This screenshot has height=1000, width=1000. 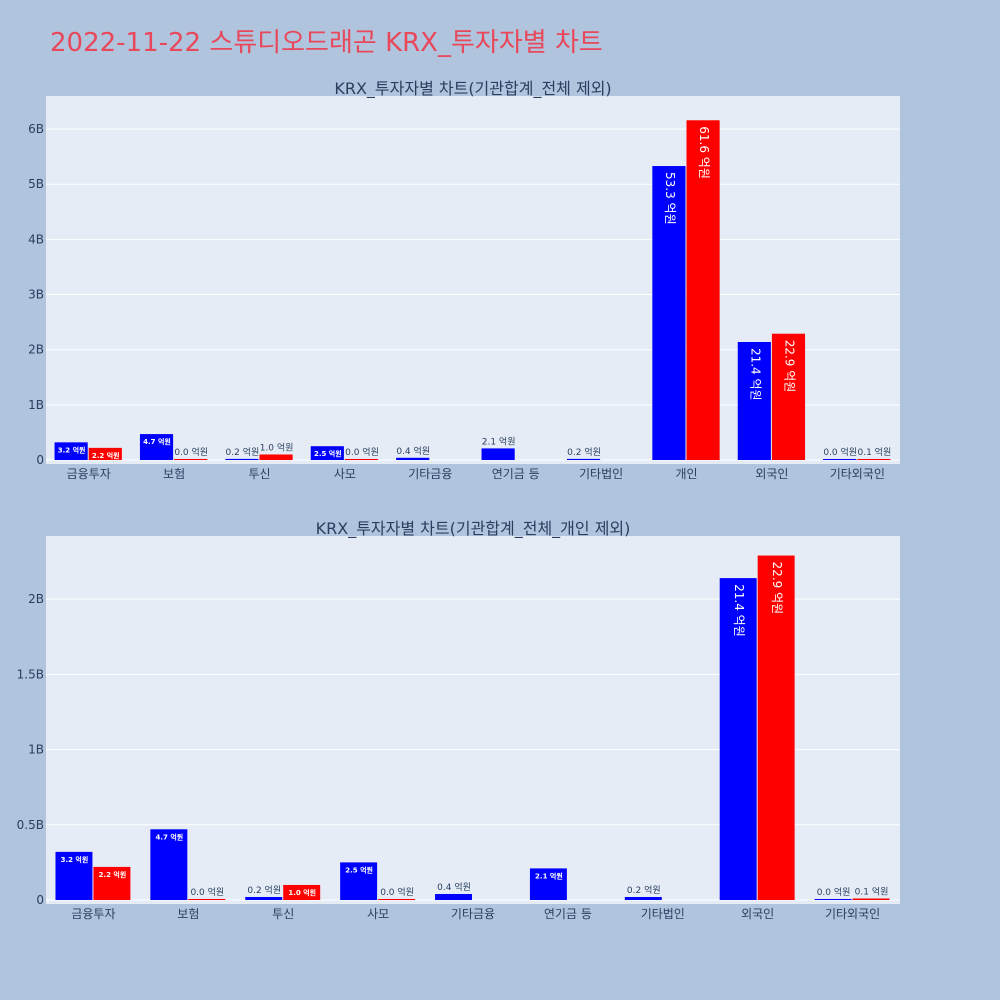 I want to click on data-label: 53.3 억원, so click(x=670, y=198).